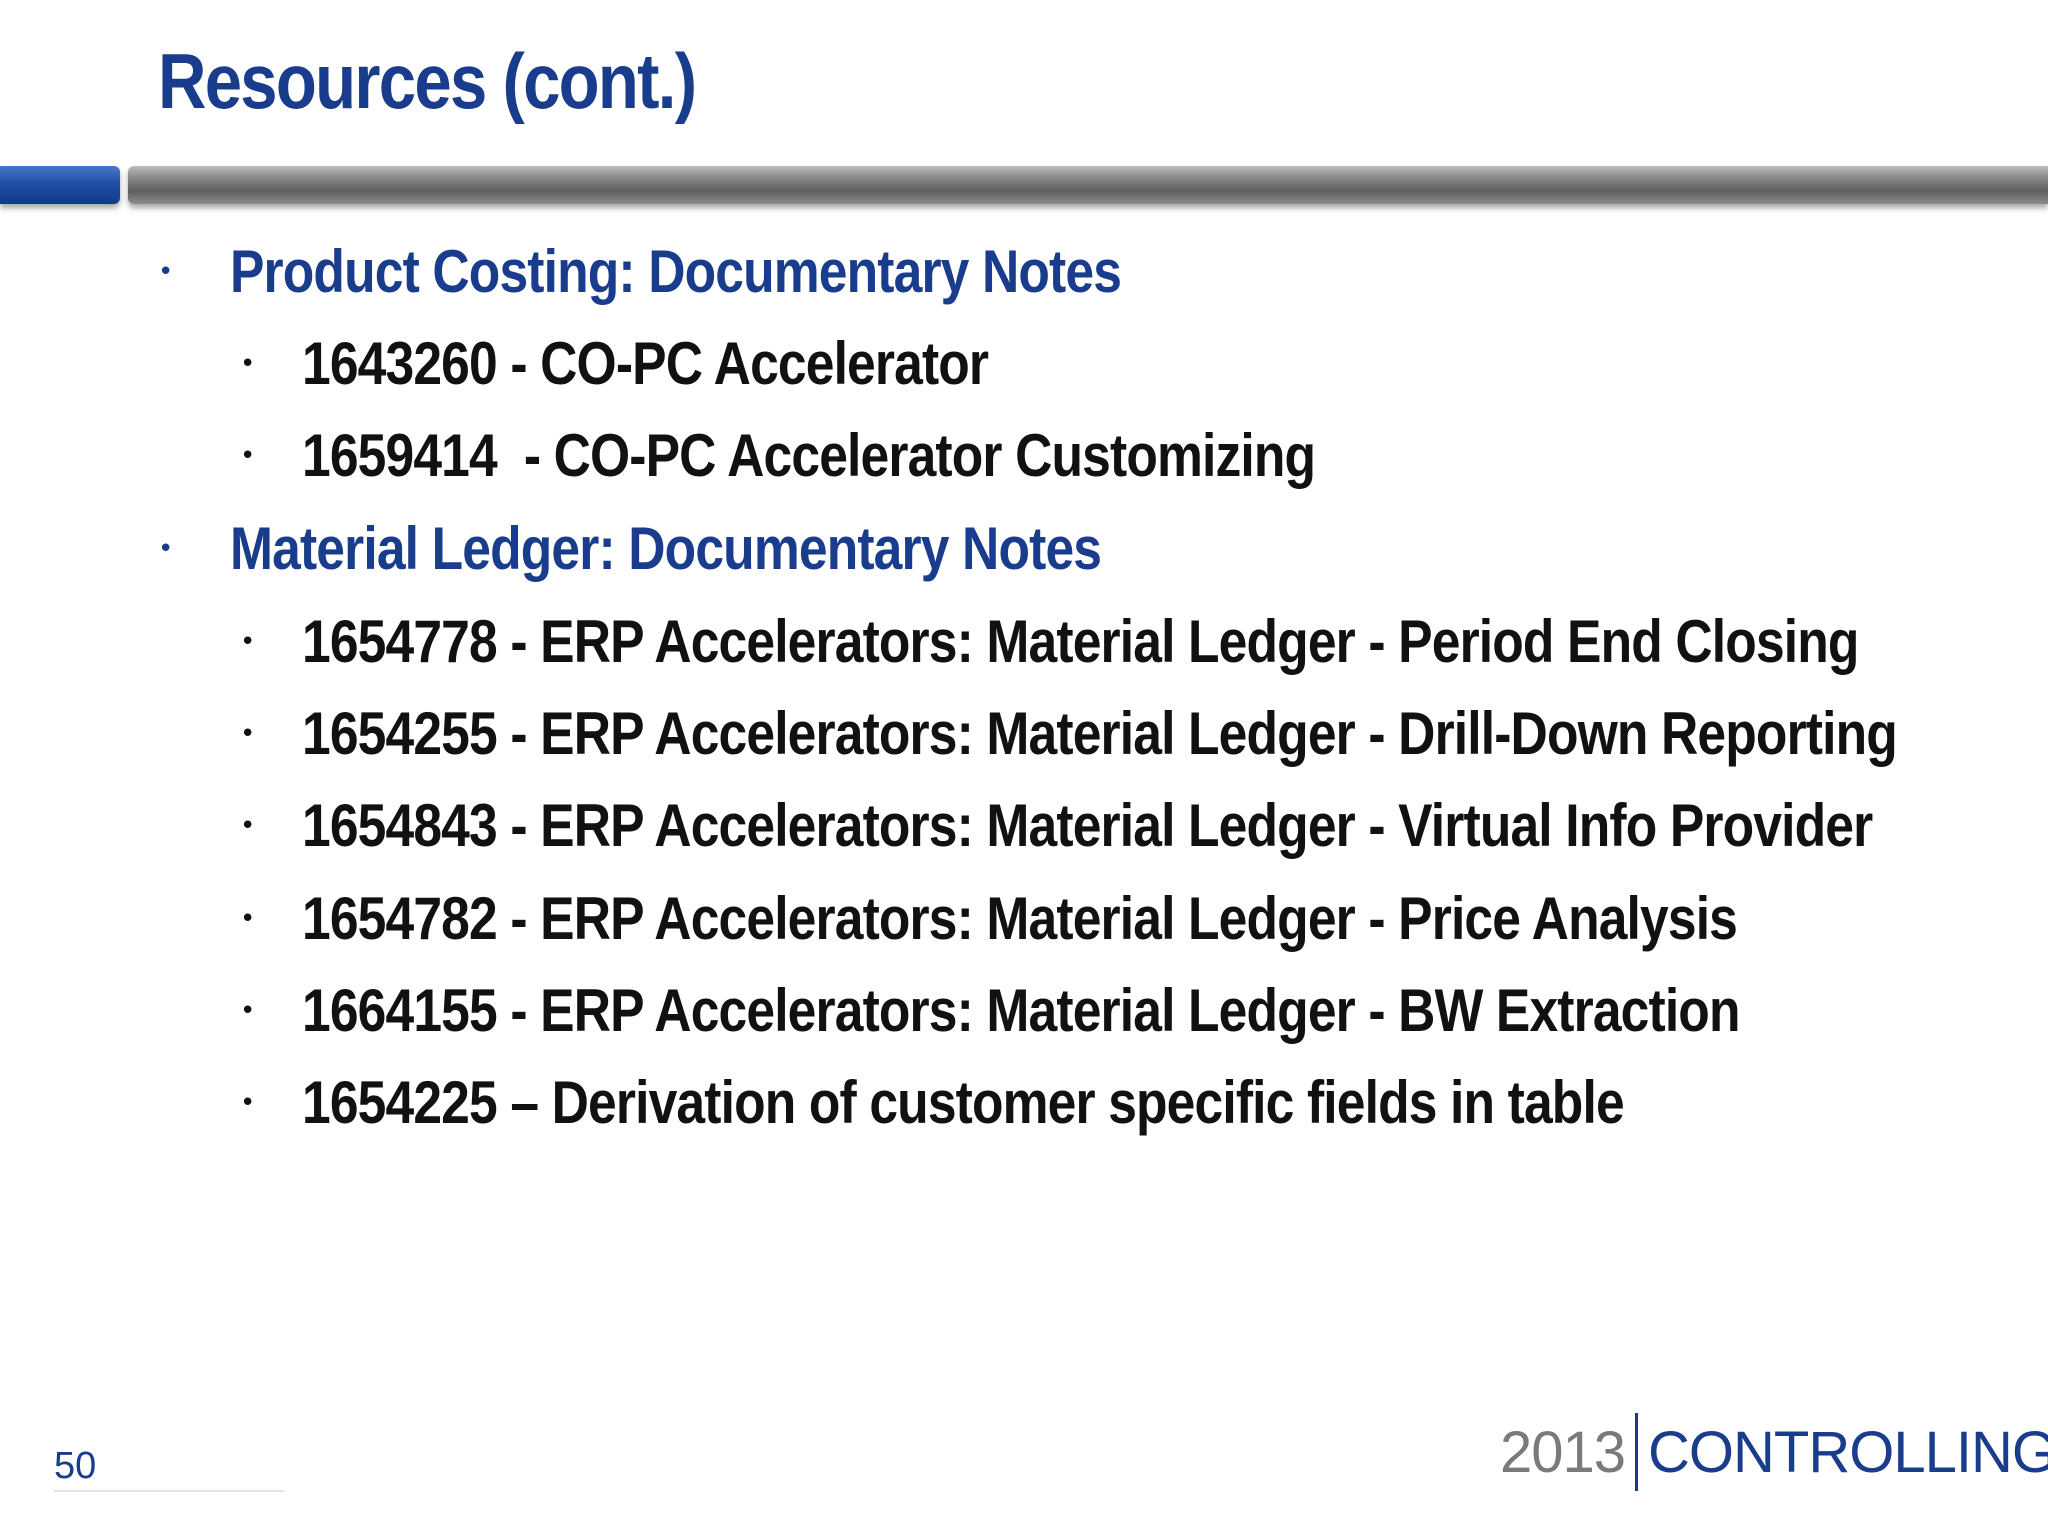 This screenshot has height=1536, width=2048. Describe the element at coordinates (1563, 1452) in the screenshot. I see `logo-year: 2013` at that location.